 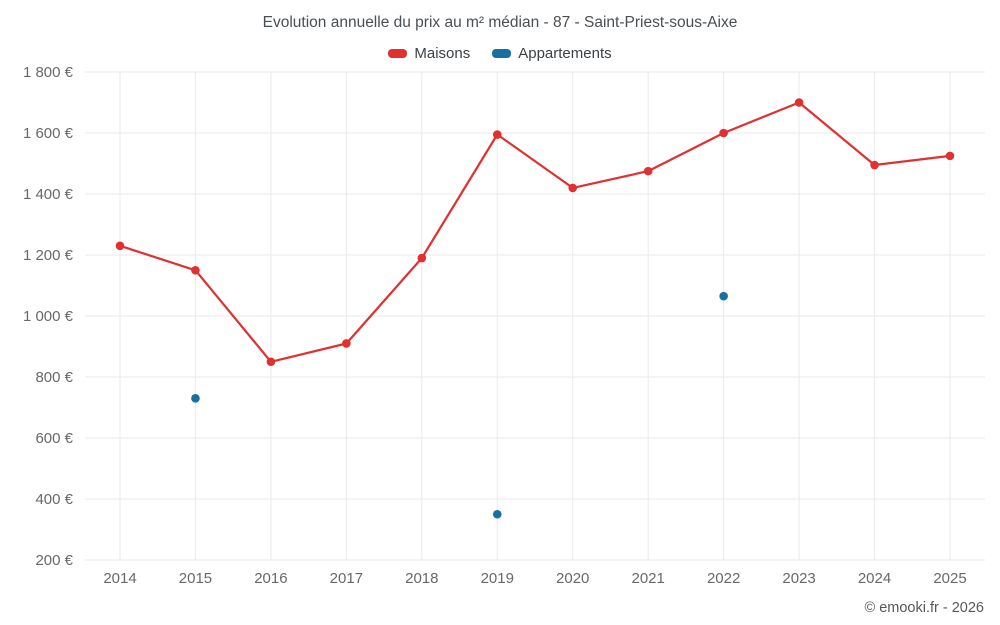 I want to click on y-axis-tick-label: 800 €, so click(x=54, y=377).